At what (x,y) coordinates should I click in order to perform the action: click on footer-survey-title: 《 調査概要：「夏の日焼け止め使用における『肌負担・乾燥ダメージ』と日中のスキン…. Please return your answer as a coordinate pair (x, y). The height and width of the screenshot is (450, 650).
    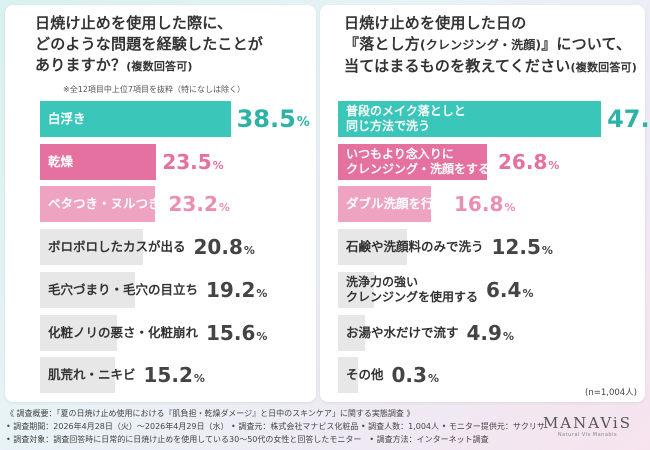
    Looking at the image, I should click on (210, 413).